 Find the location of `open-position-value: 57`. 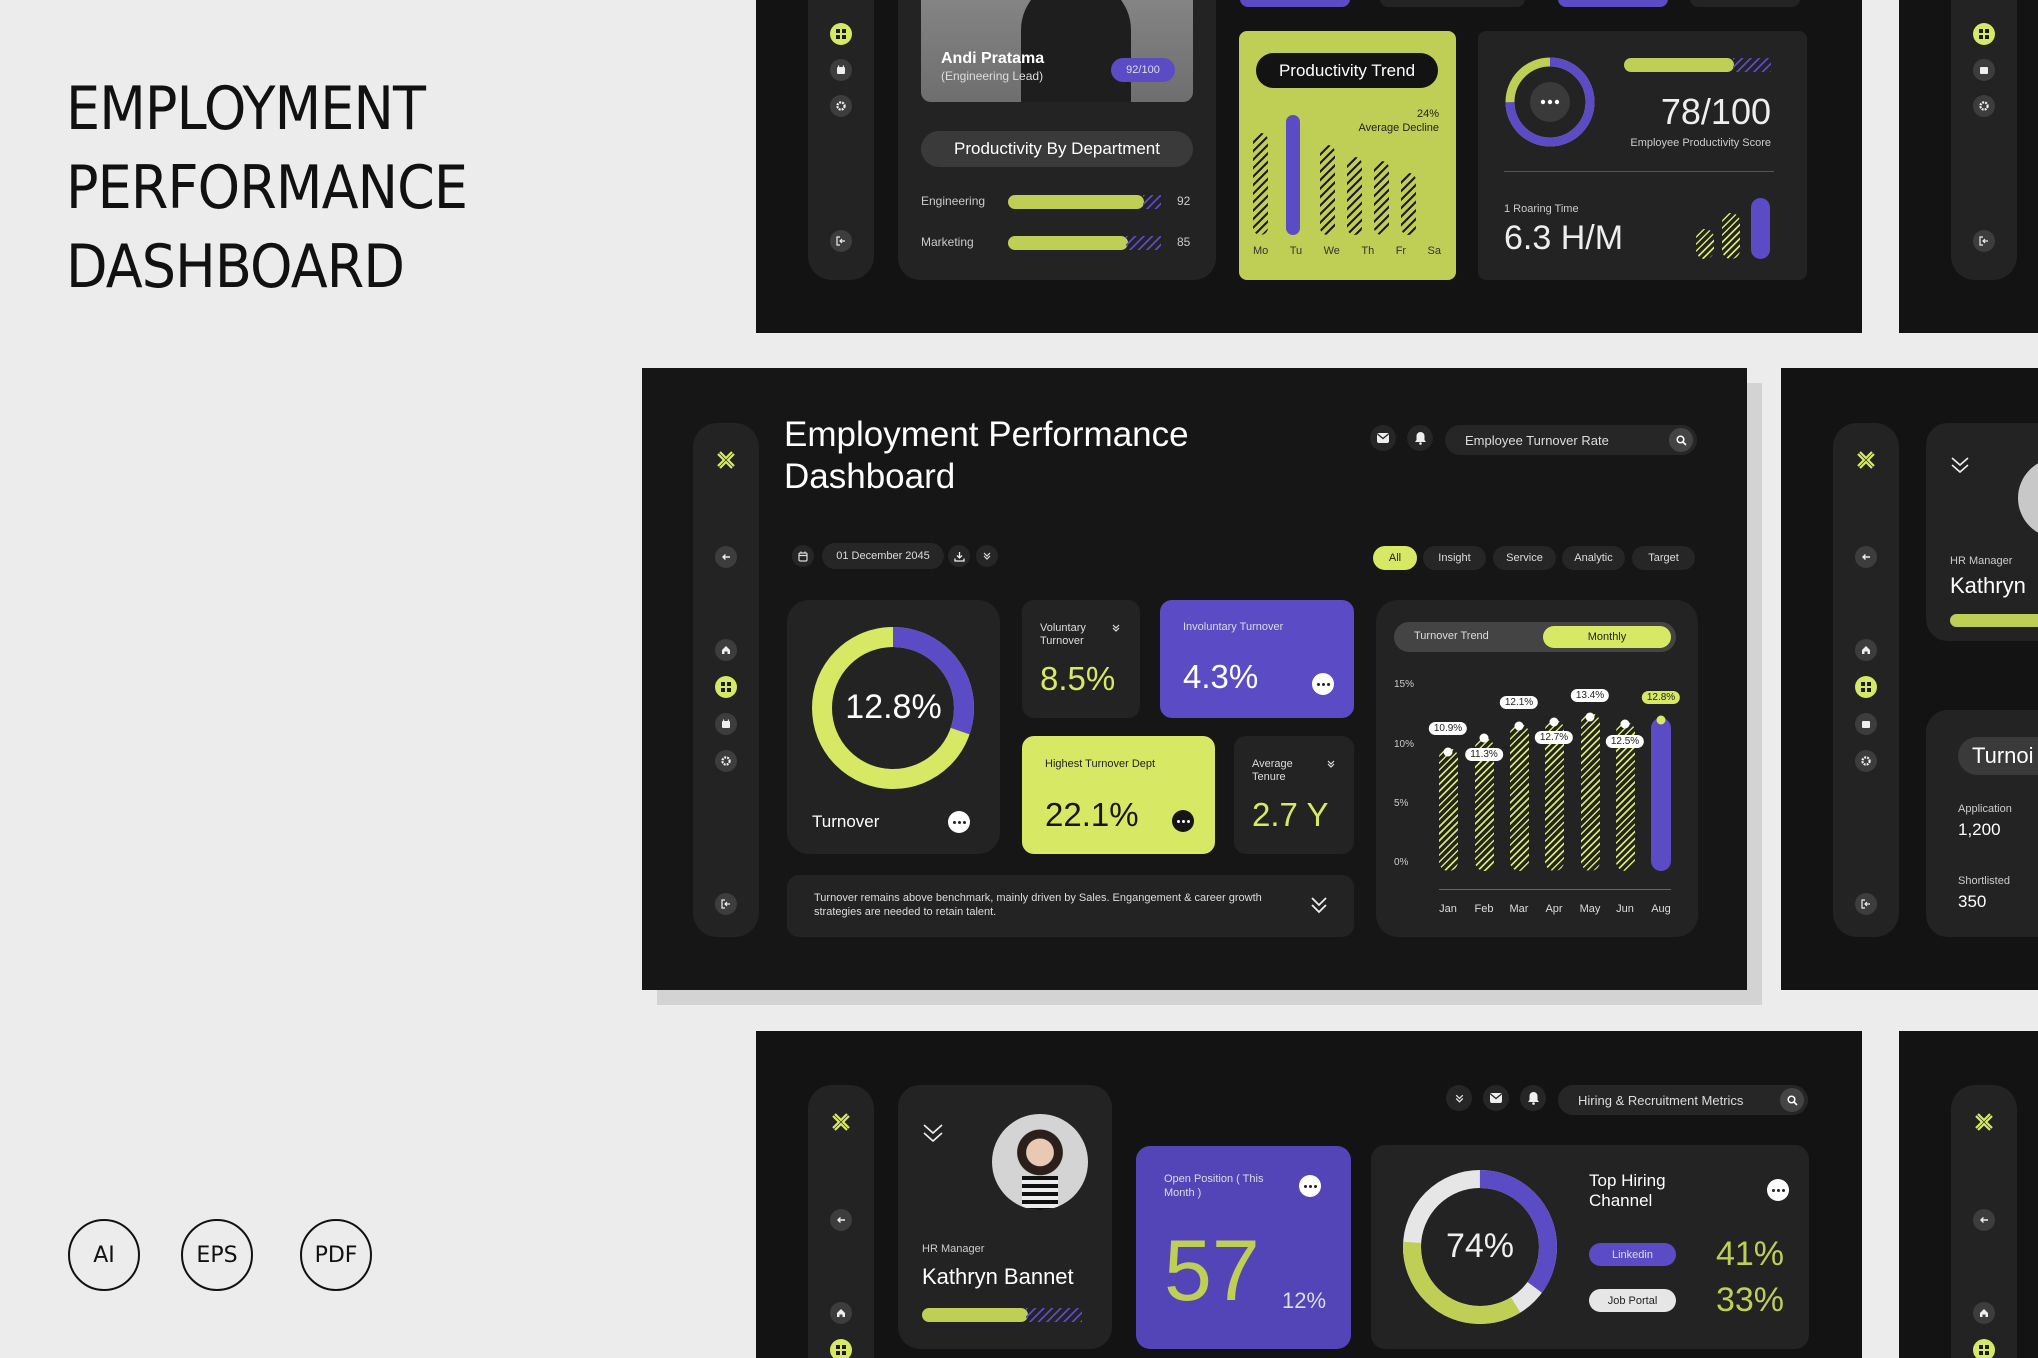

open-position-value: 57 is located at coordinates (1212, 1271).